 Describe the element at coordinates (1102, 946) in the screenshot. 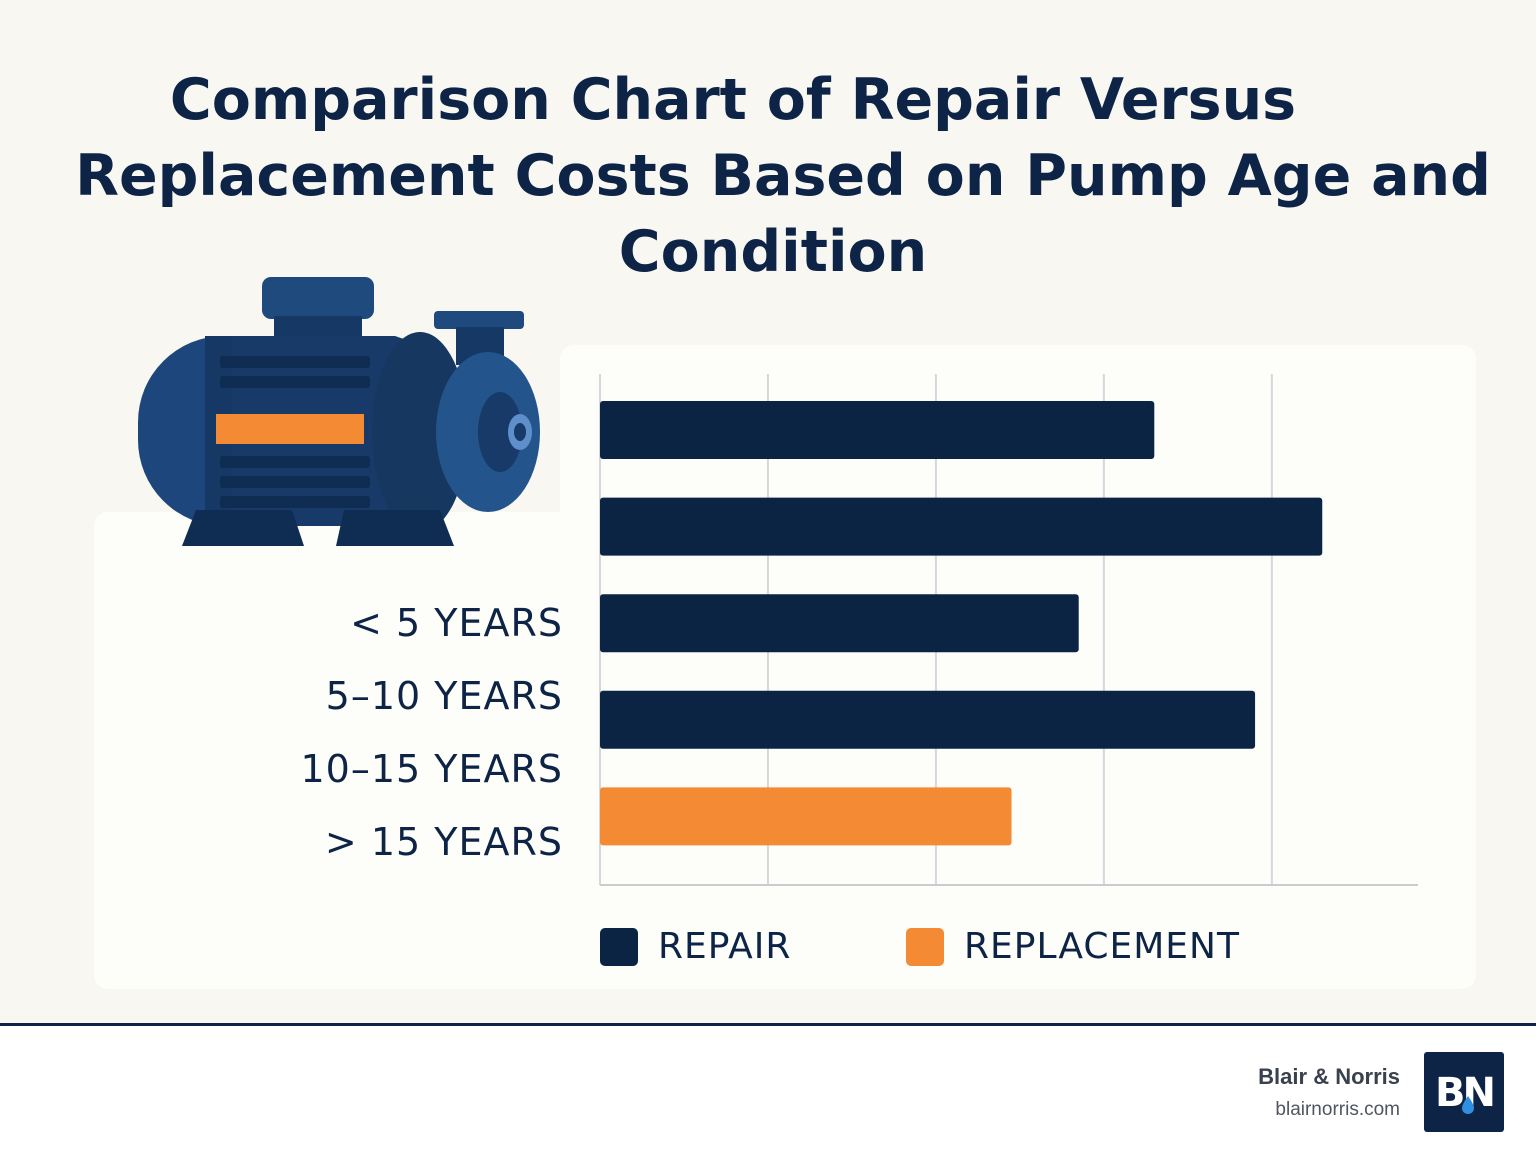

I see `legend-label-replacement: REPLACEMENT` at that location.